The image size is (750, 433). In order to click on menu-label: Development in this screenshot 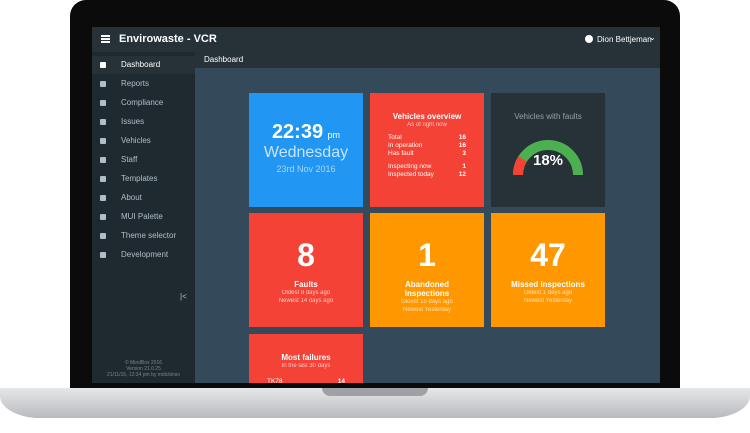, I will do `click(145, 254)`.